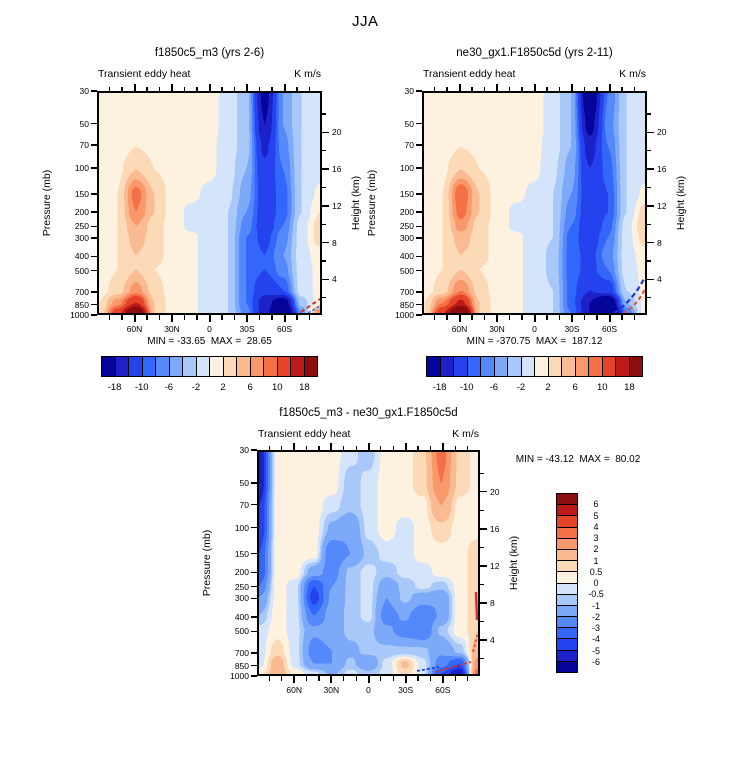  I want to click on pressure-tick-label: 100, so click(81, 167).